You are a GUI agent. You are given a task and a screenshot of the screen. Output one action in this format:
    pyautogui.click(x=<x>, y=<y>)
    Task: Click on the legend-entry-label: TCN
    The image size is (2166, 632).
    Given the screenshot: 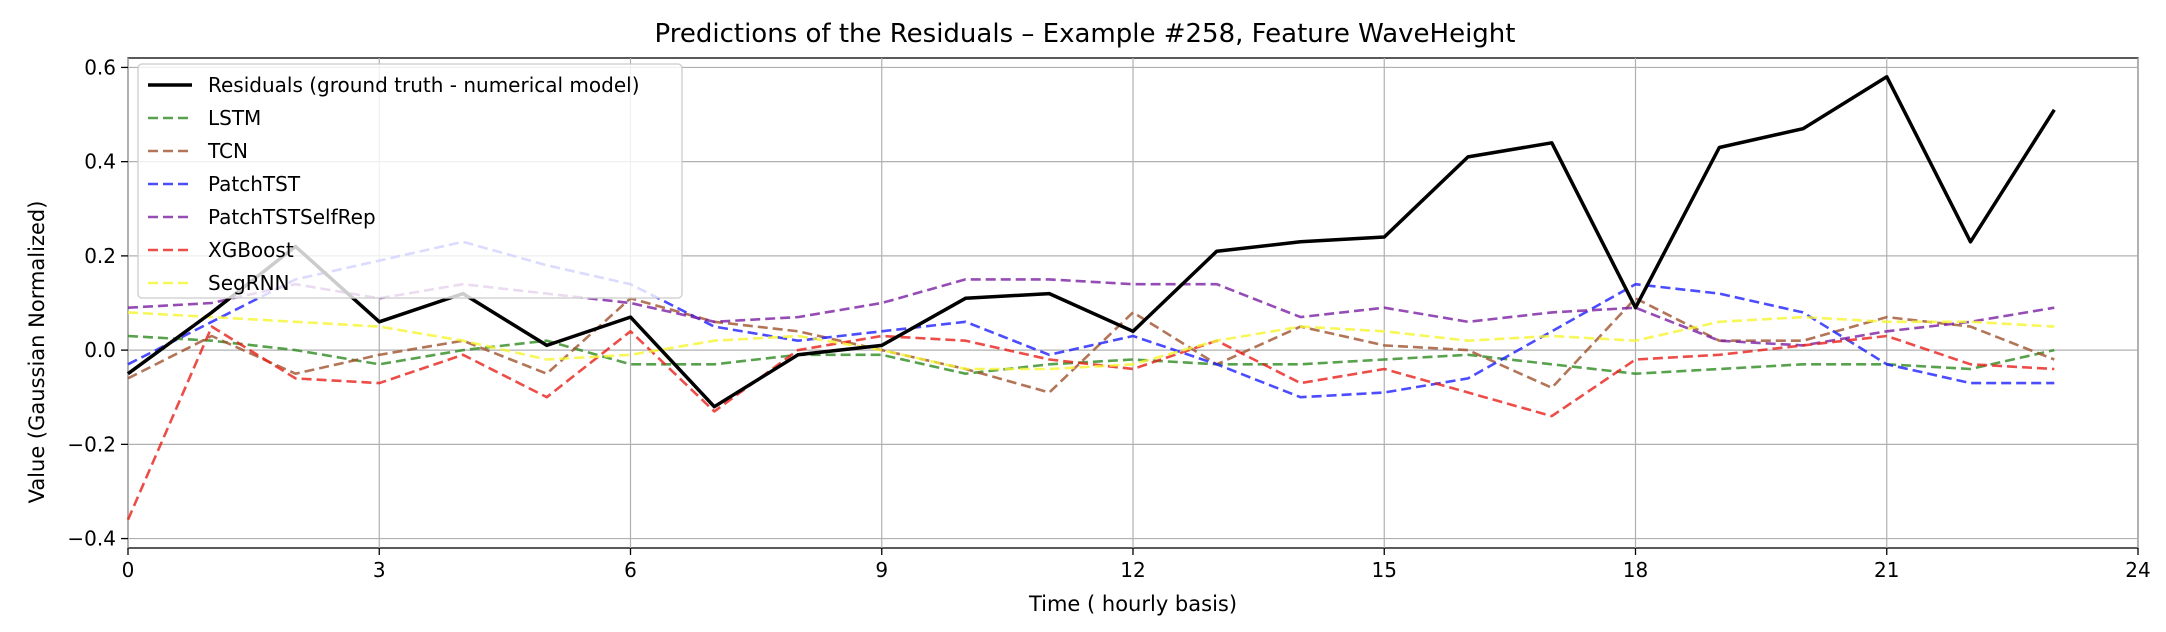 What is the action you would take?
    pyautogui.click(x=227, y=151)
    